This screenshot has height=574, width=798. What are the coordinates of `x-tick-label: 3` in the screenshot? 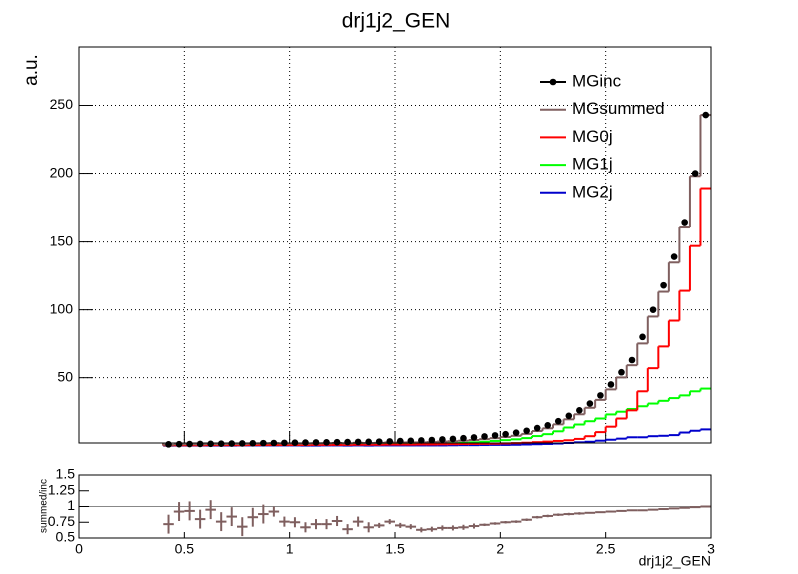 It's located at (711, 549).